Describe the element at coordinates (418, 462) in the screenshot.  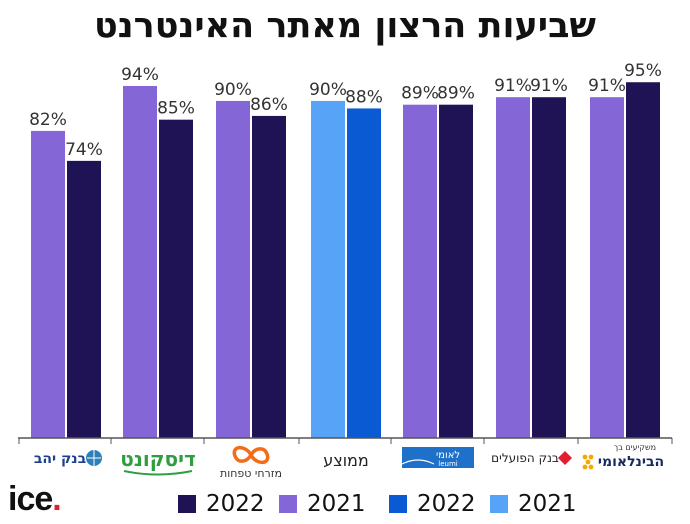
I see `wave-icon` at that location.